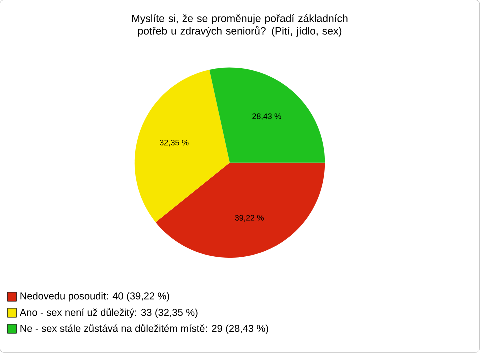 Image resolution: width=480 pixels, height=353 pixels. What do you see at coordinates (174, 143) in the screenshot?
I see `data-label: 32,35 %` at bounding box center [174, 143].